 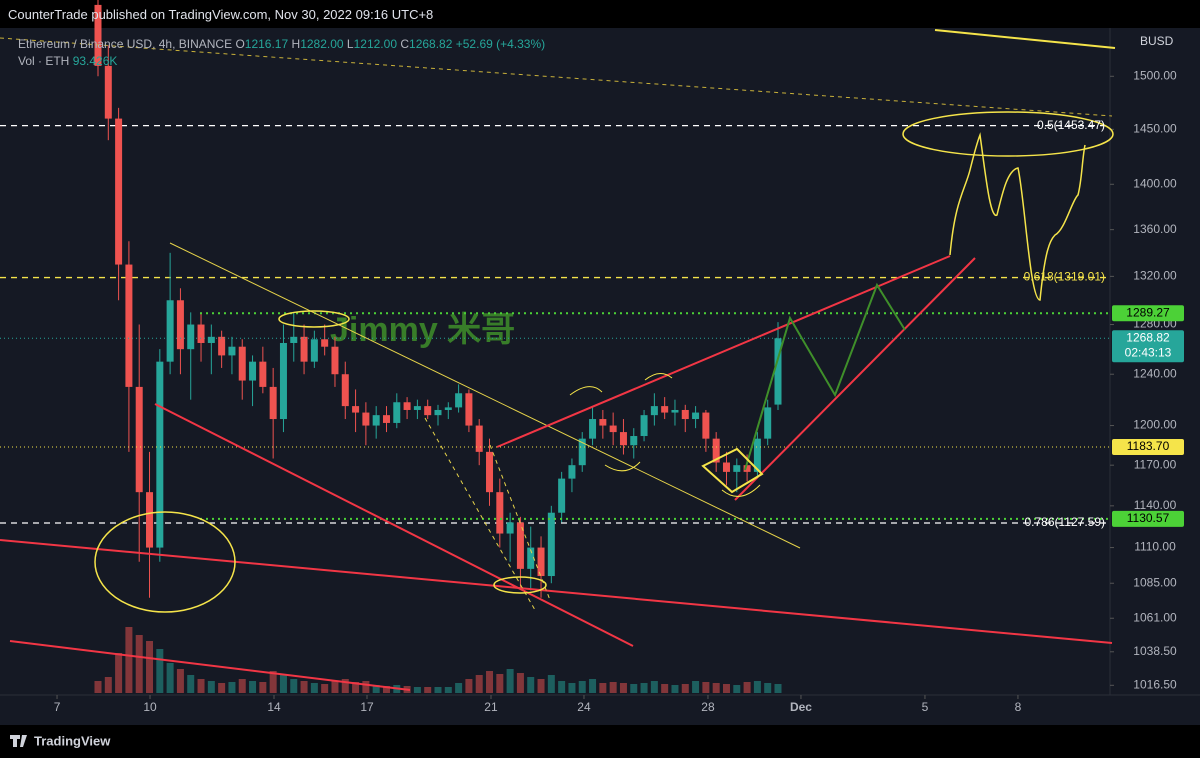 What do you see at coordinates (1155, 651) in the screenshot?
I see `y-tick-label: 1038.50` at bounding box center [1155, 651].